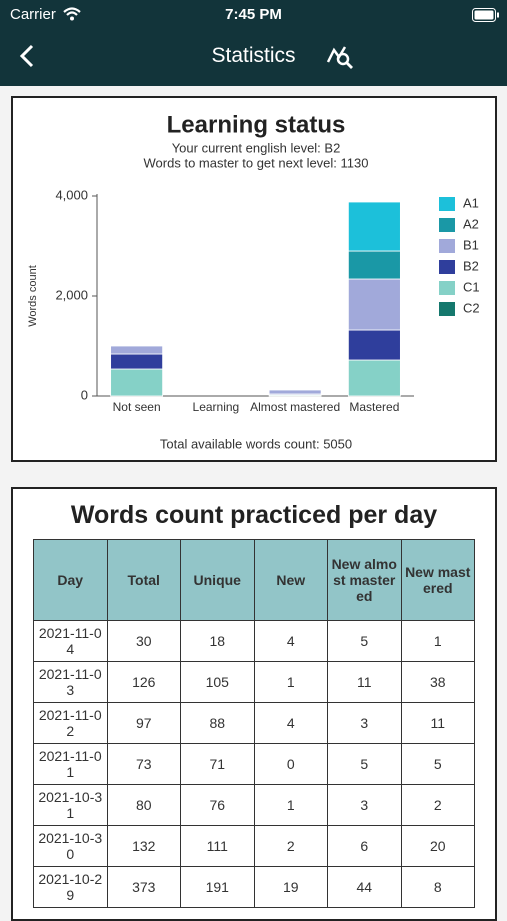  What do you see at coordinates (290, 887) in the screenshot?
I see `table-cell: 19` at bounding box center [290, 887].